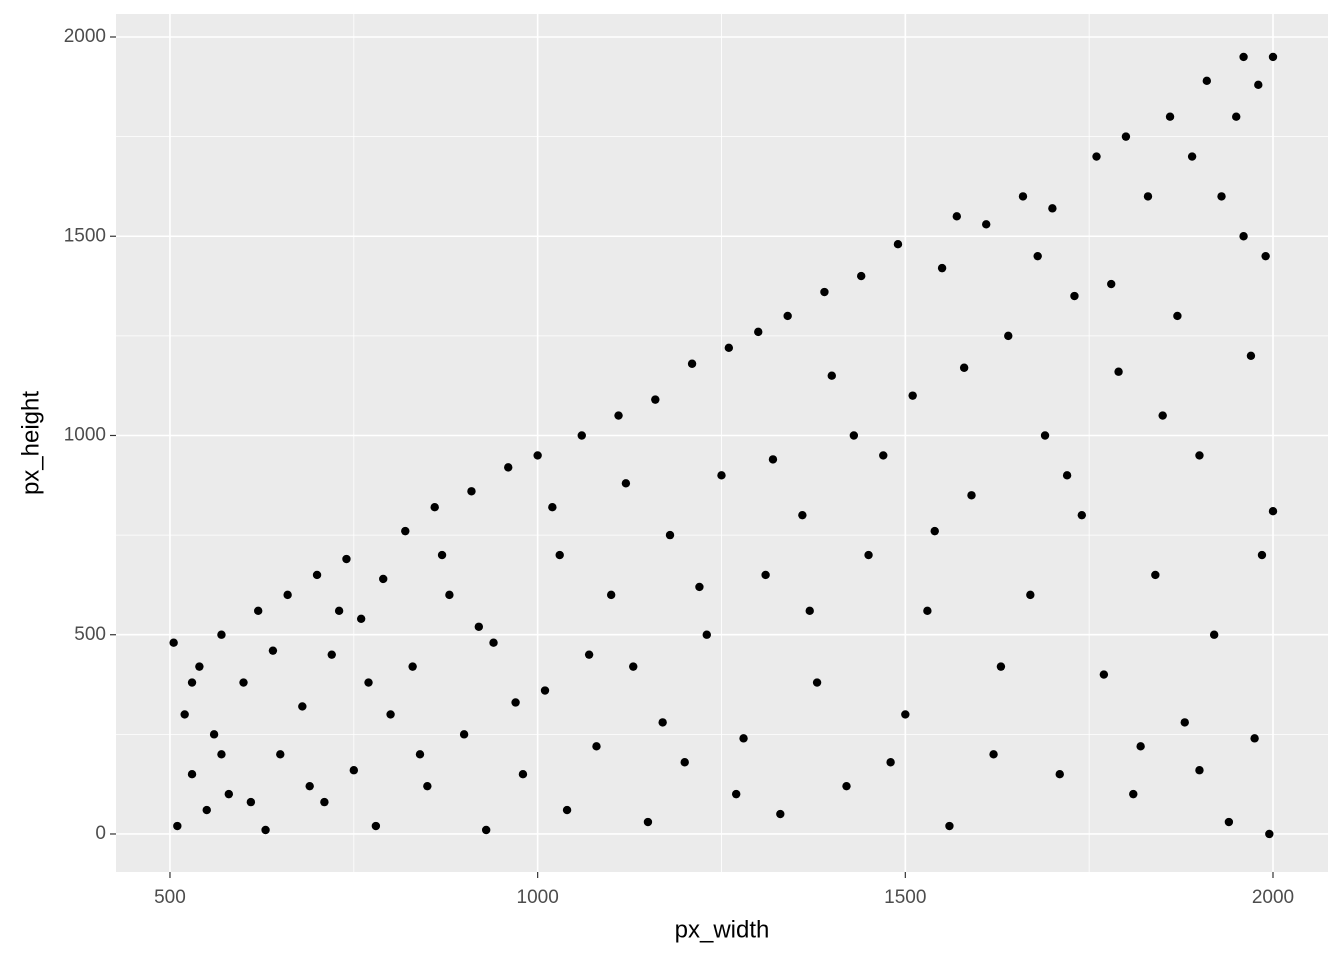 This screenshot has width=1344, height=960. Describe the element at coordinates (85, 435) in the screenshot. I see `y-tick-label: 1000` at that location.